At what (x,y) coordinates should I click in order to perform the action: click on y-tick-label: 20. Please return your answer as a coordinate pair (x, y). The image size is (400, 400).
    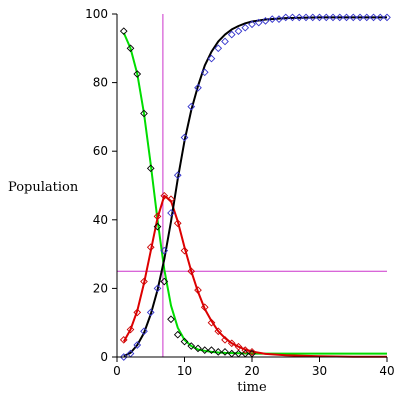
    Looking at the image, I should click on (100, 288).